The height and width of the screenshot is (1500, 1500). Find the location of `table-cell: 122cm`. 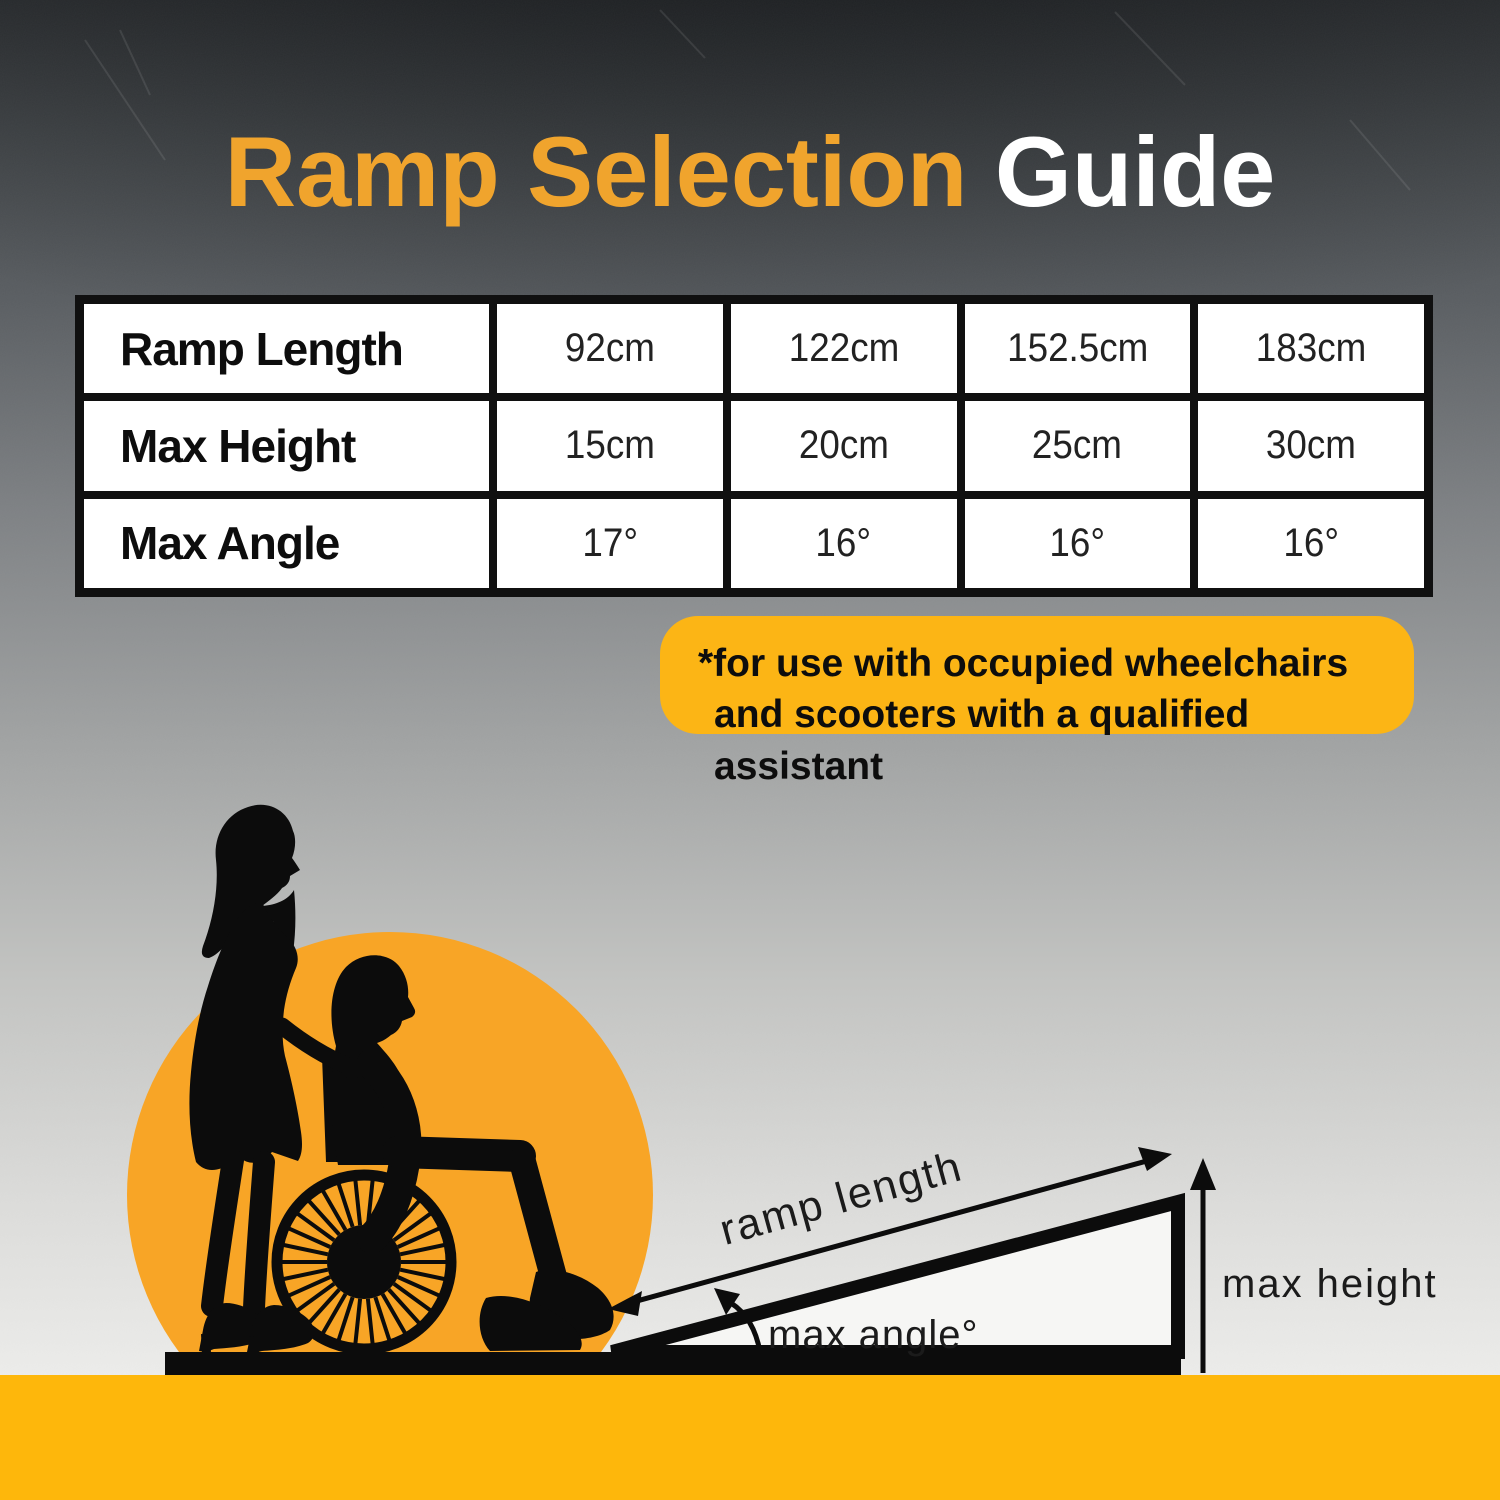

table-cell: 122cm is located at coordinates (843, 349).